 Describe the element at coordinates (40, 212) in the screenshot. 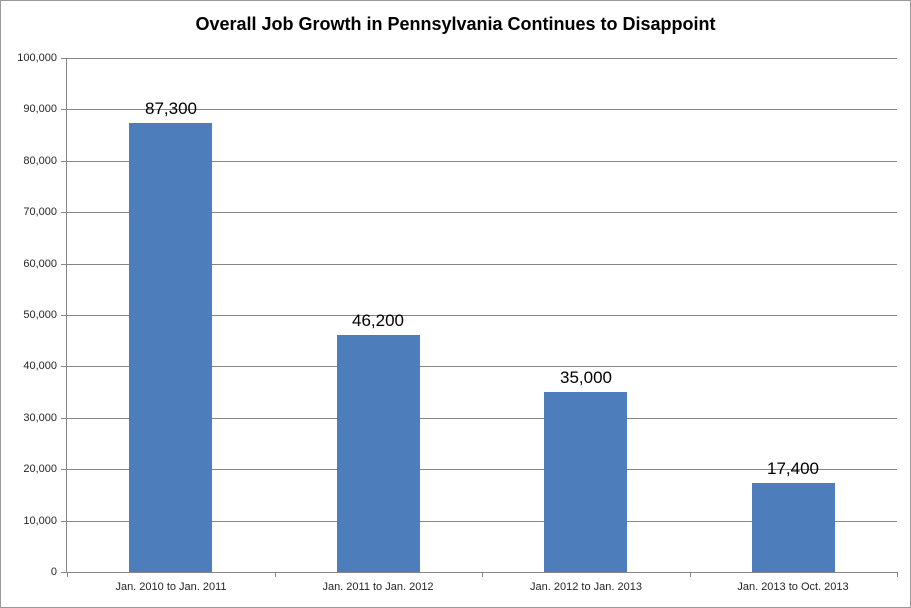

I see `y-tick-label: 70,000` at that location.